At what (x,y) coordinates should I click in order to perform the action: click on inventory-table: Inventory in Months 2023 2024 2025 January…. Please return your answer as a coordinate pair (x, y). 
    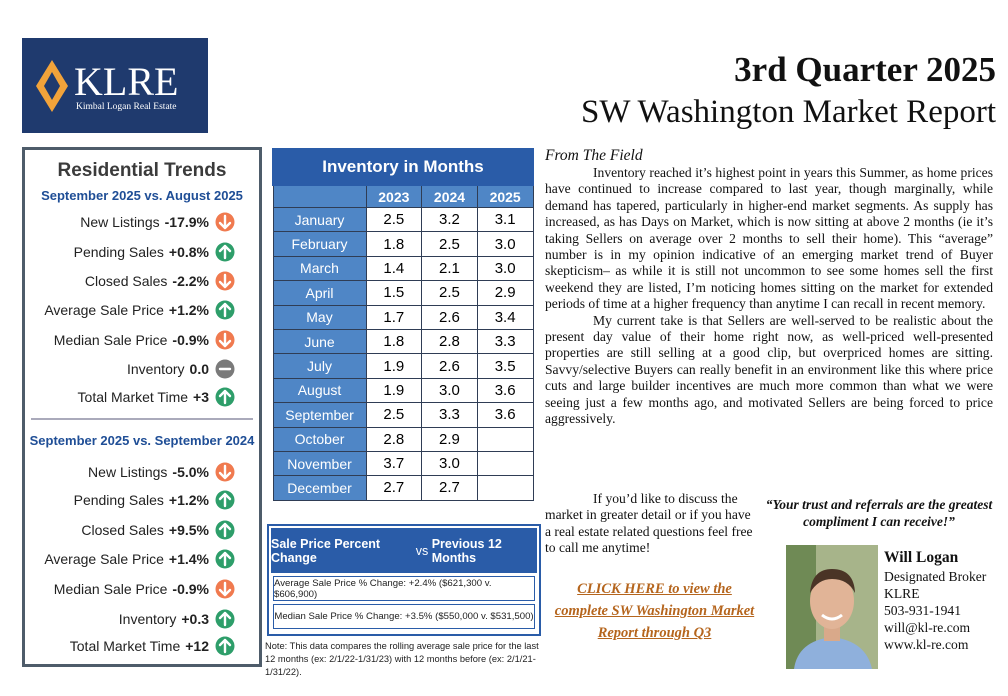
    Looking at the image, I should click on (403, 324).